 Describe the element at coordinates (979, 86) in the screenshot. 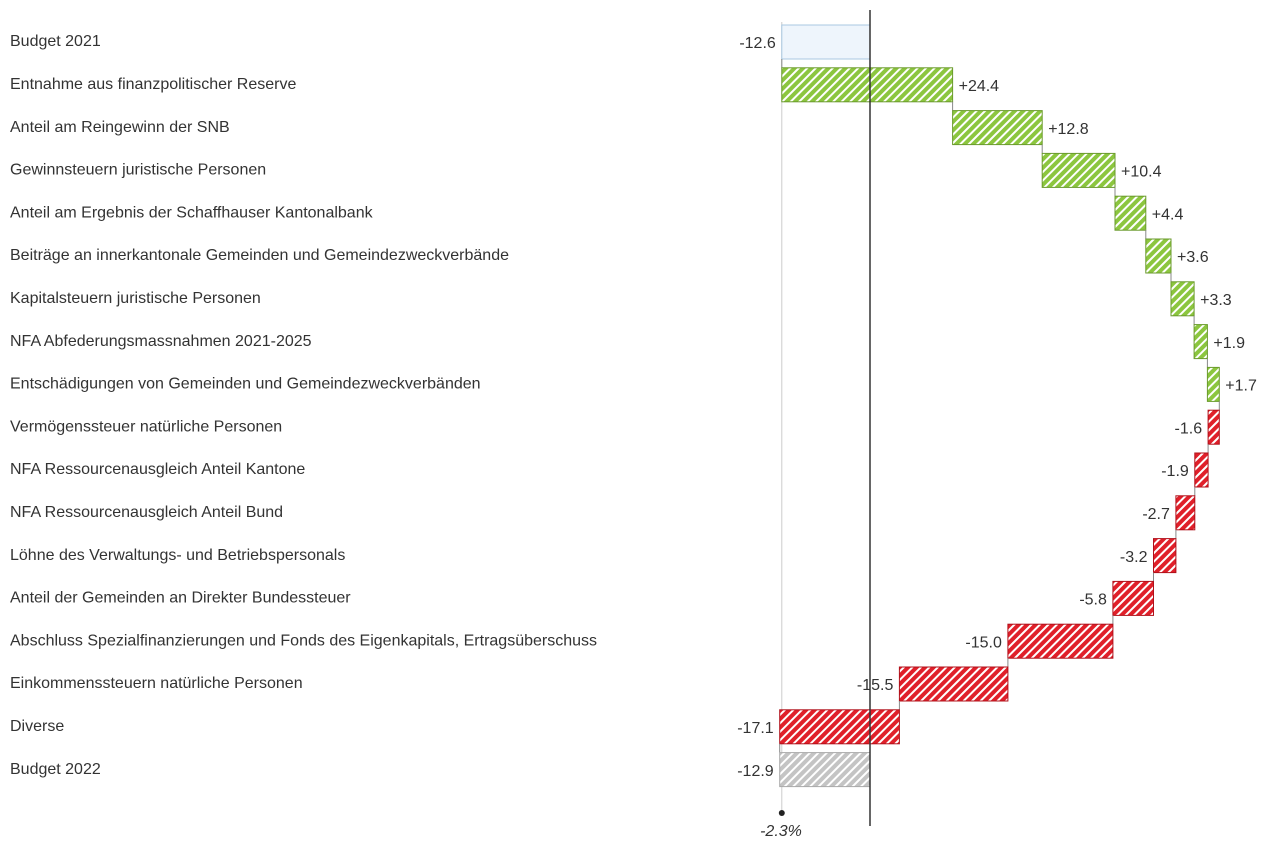

I see `value-label: +24.4` at that location.